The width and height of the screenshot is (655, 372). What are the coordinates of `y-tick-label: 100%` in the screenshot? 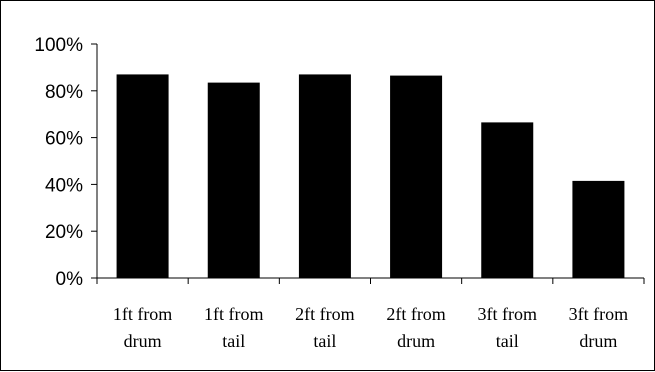 It's located at (58, 45).